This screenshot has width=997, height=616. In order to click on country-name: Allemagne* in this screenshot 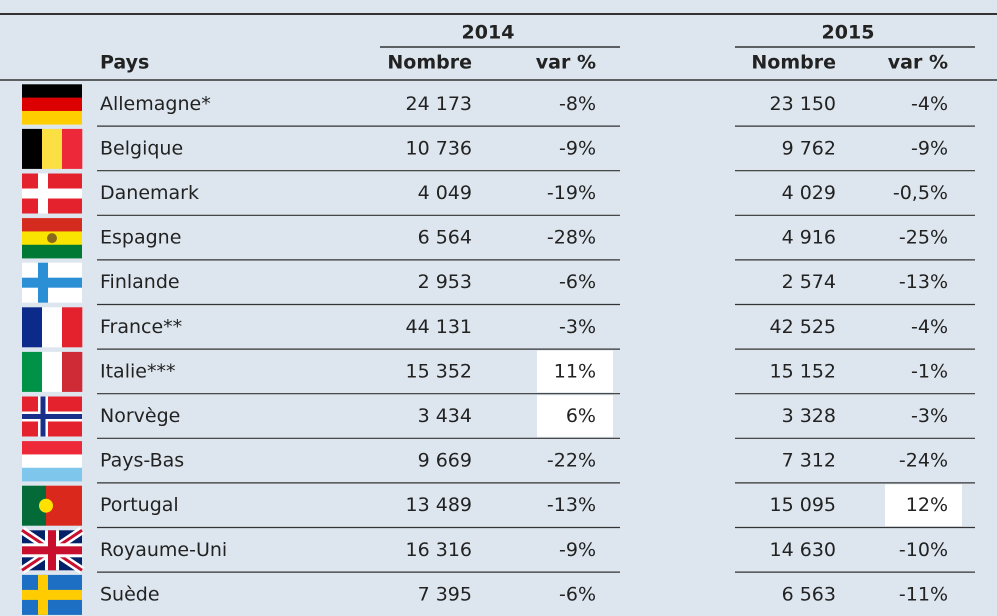, I will do `click(155, 104)`.